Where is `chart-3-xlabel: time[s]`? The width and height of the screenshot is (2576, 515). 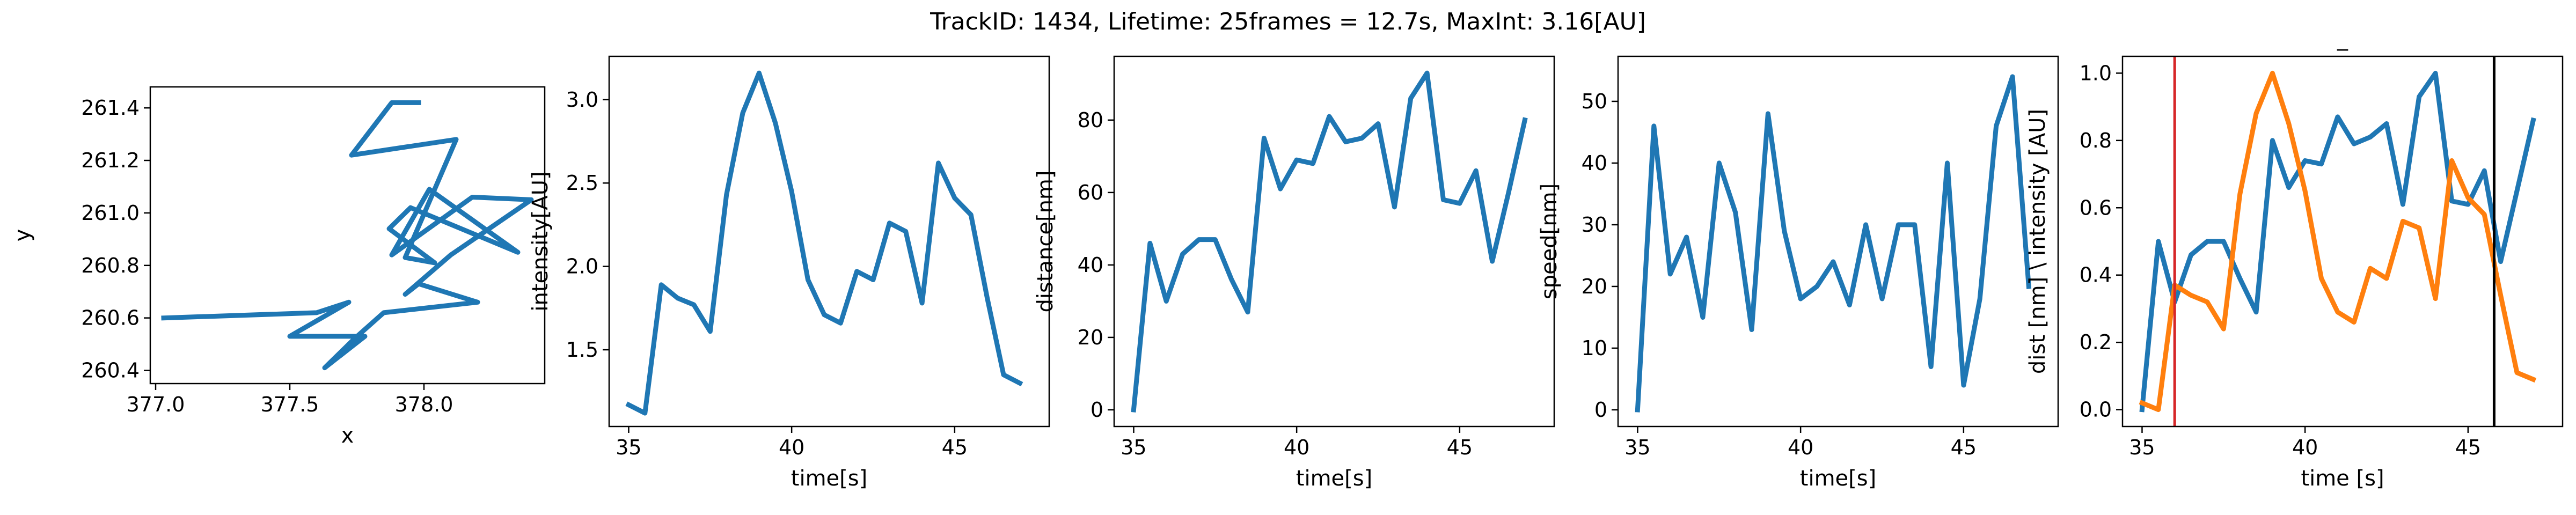
chart-3-xlabel: time[s] is located at coordinates (1334, 479).